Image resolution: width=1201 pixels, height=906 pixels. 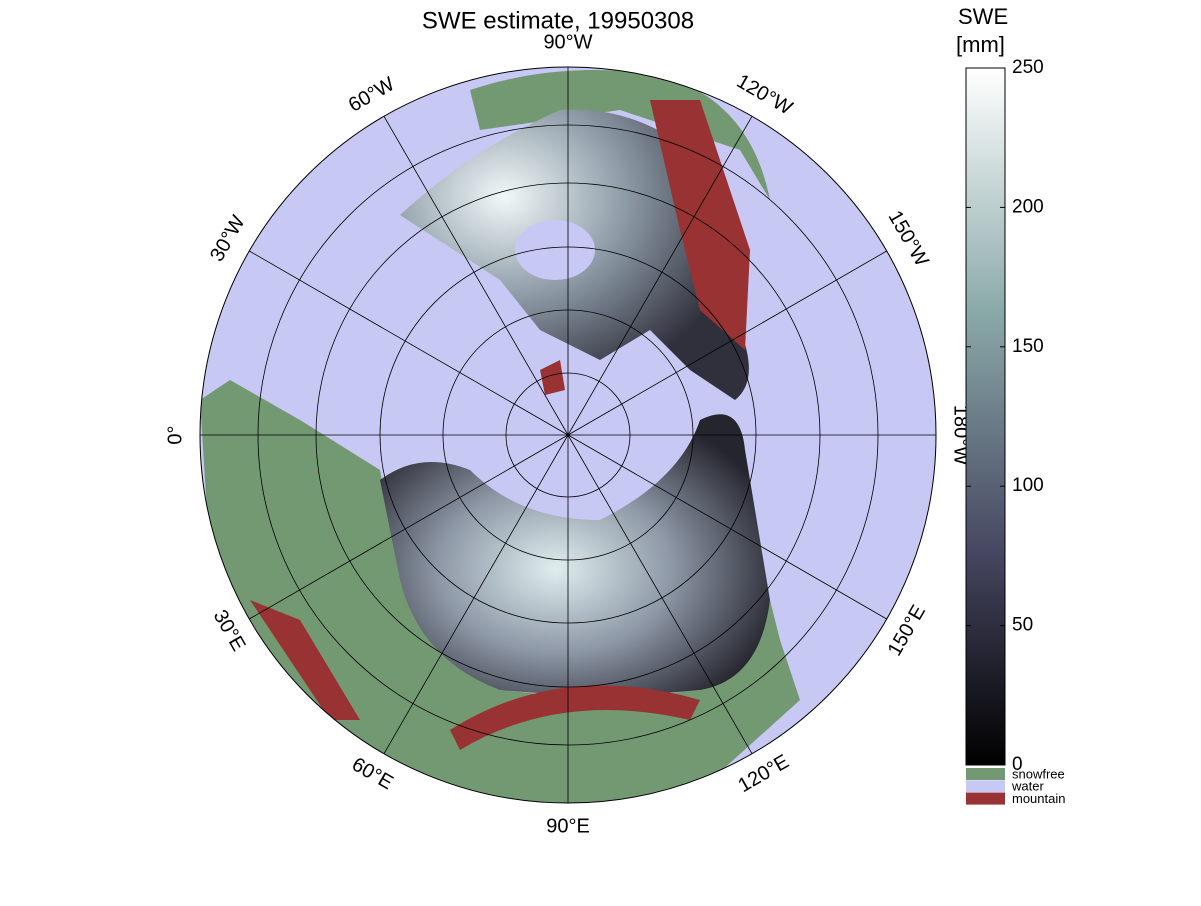 I want to click on colorbar, so click(x=985, y=416).